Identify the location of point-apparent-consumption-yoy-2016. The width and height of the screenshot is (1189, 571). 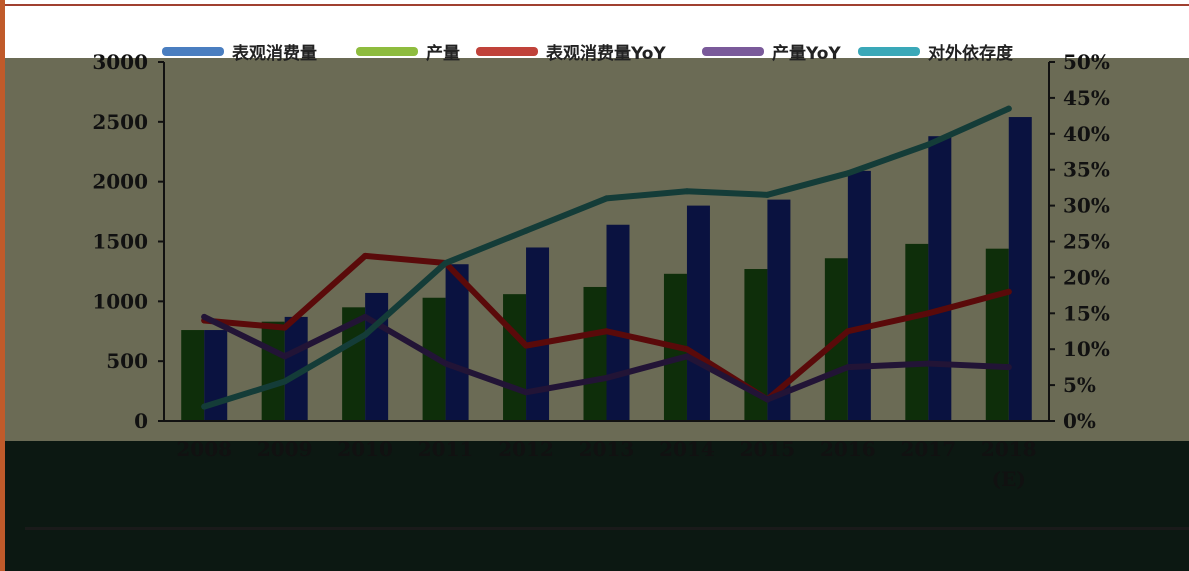
(847, 331).